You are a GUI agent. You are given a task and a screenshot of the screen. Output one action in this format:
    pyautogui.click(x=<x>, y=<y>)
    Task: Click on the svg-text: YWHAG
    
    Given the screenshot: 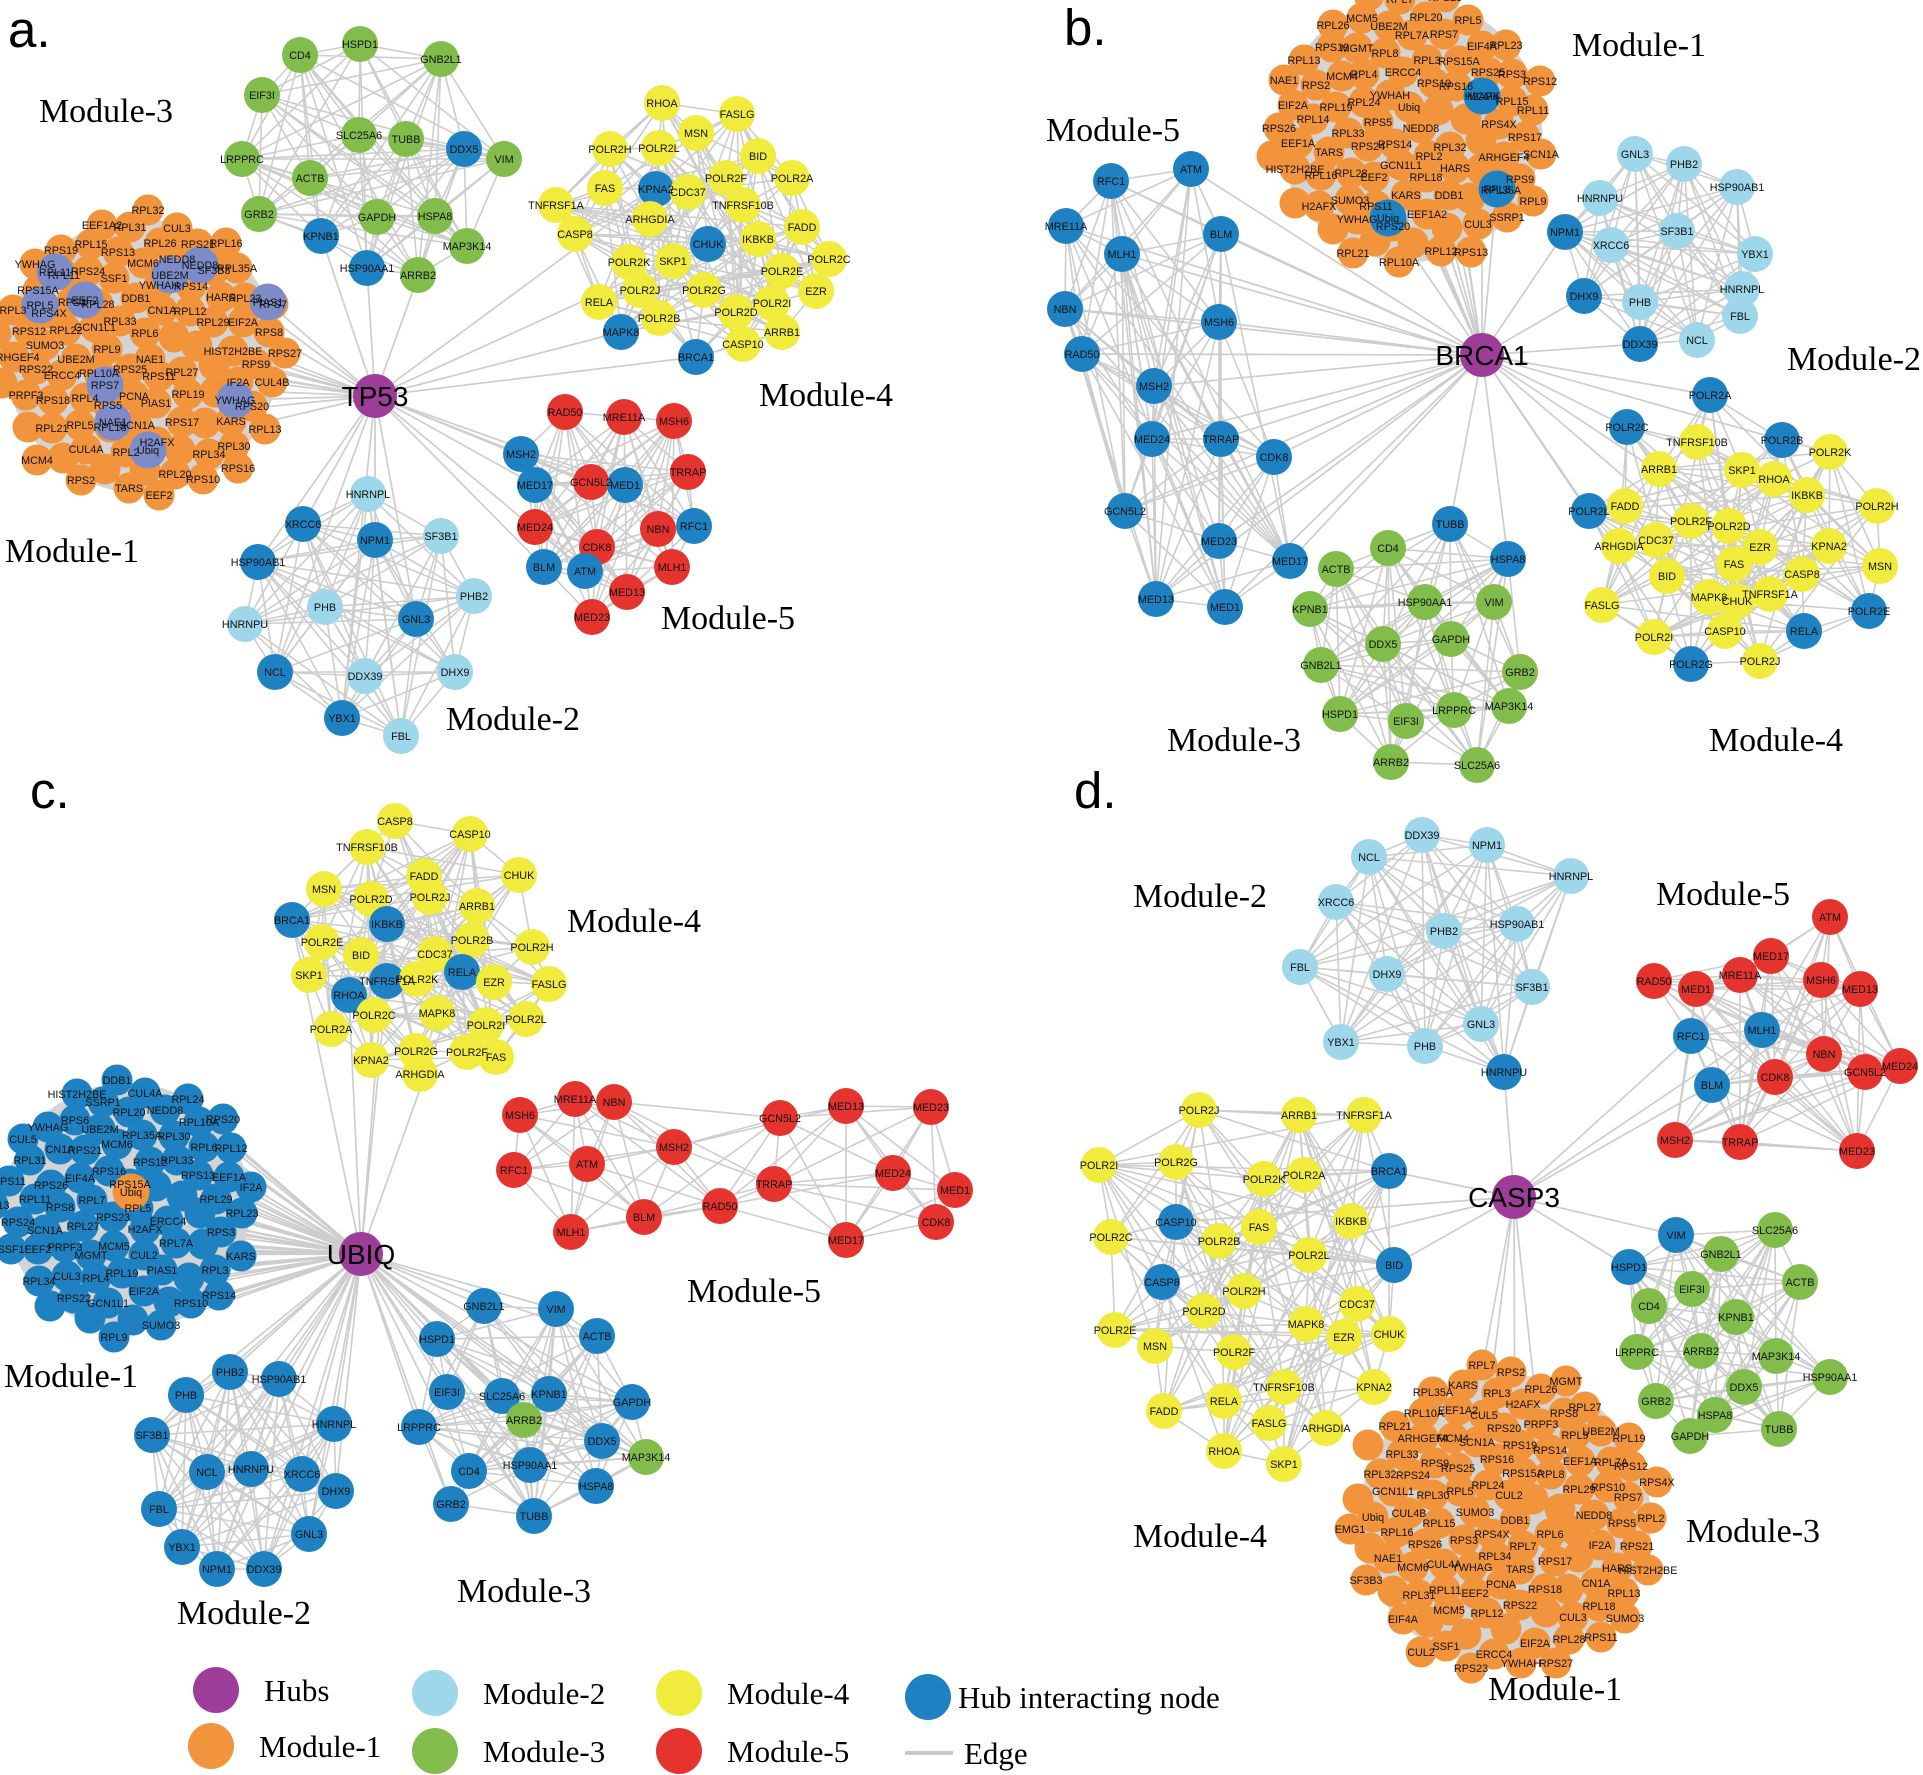 What is the action you would take?
    pyautogui.click(x=1357, y=220)
    